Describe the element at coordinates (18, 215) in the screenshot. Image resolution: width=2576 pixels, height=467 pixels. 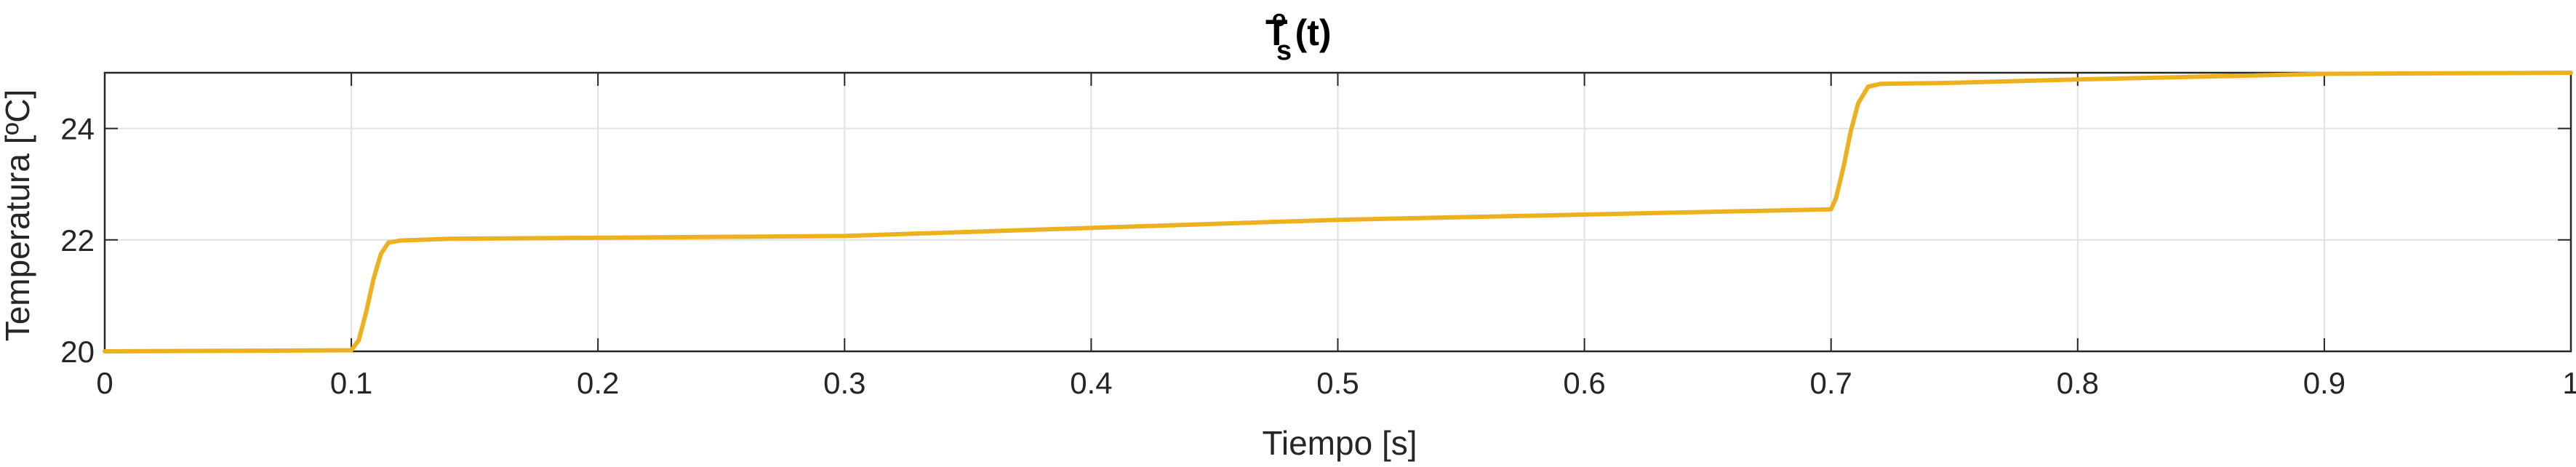
I see `y-axis-label: Temperatura [ºC]` at that location.